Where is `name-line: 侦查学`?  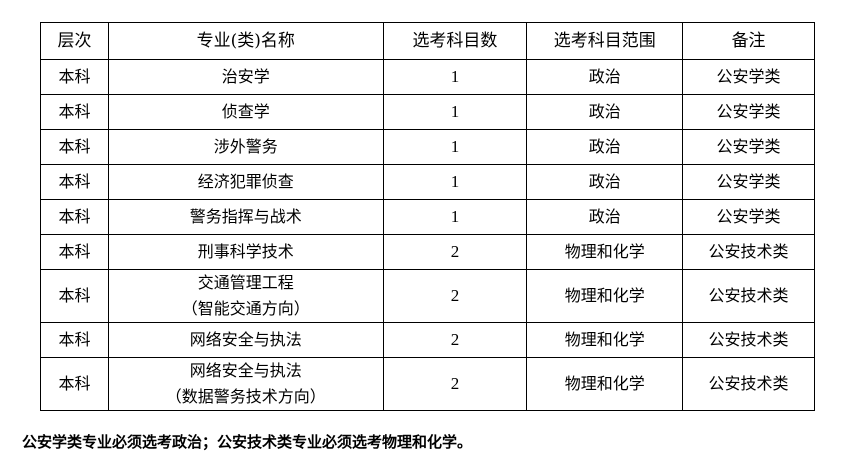
name-line: 侦查学 is located at coordinates (245, 111).